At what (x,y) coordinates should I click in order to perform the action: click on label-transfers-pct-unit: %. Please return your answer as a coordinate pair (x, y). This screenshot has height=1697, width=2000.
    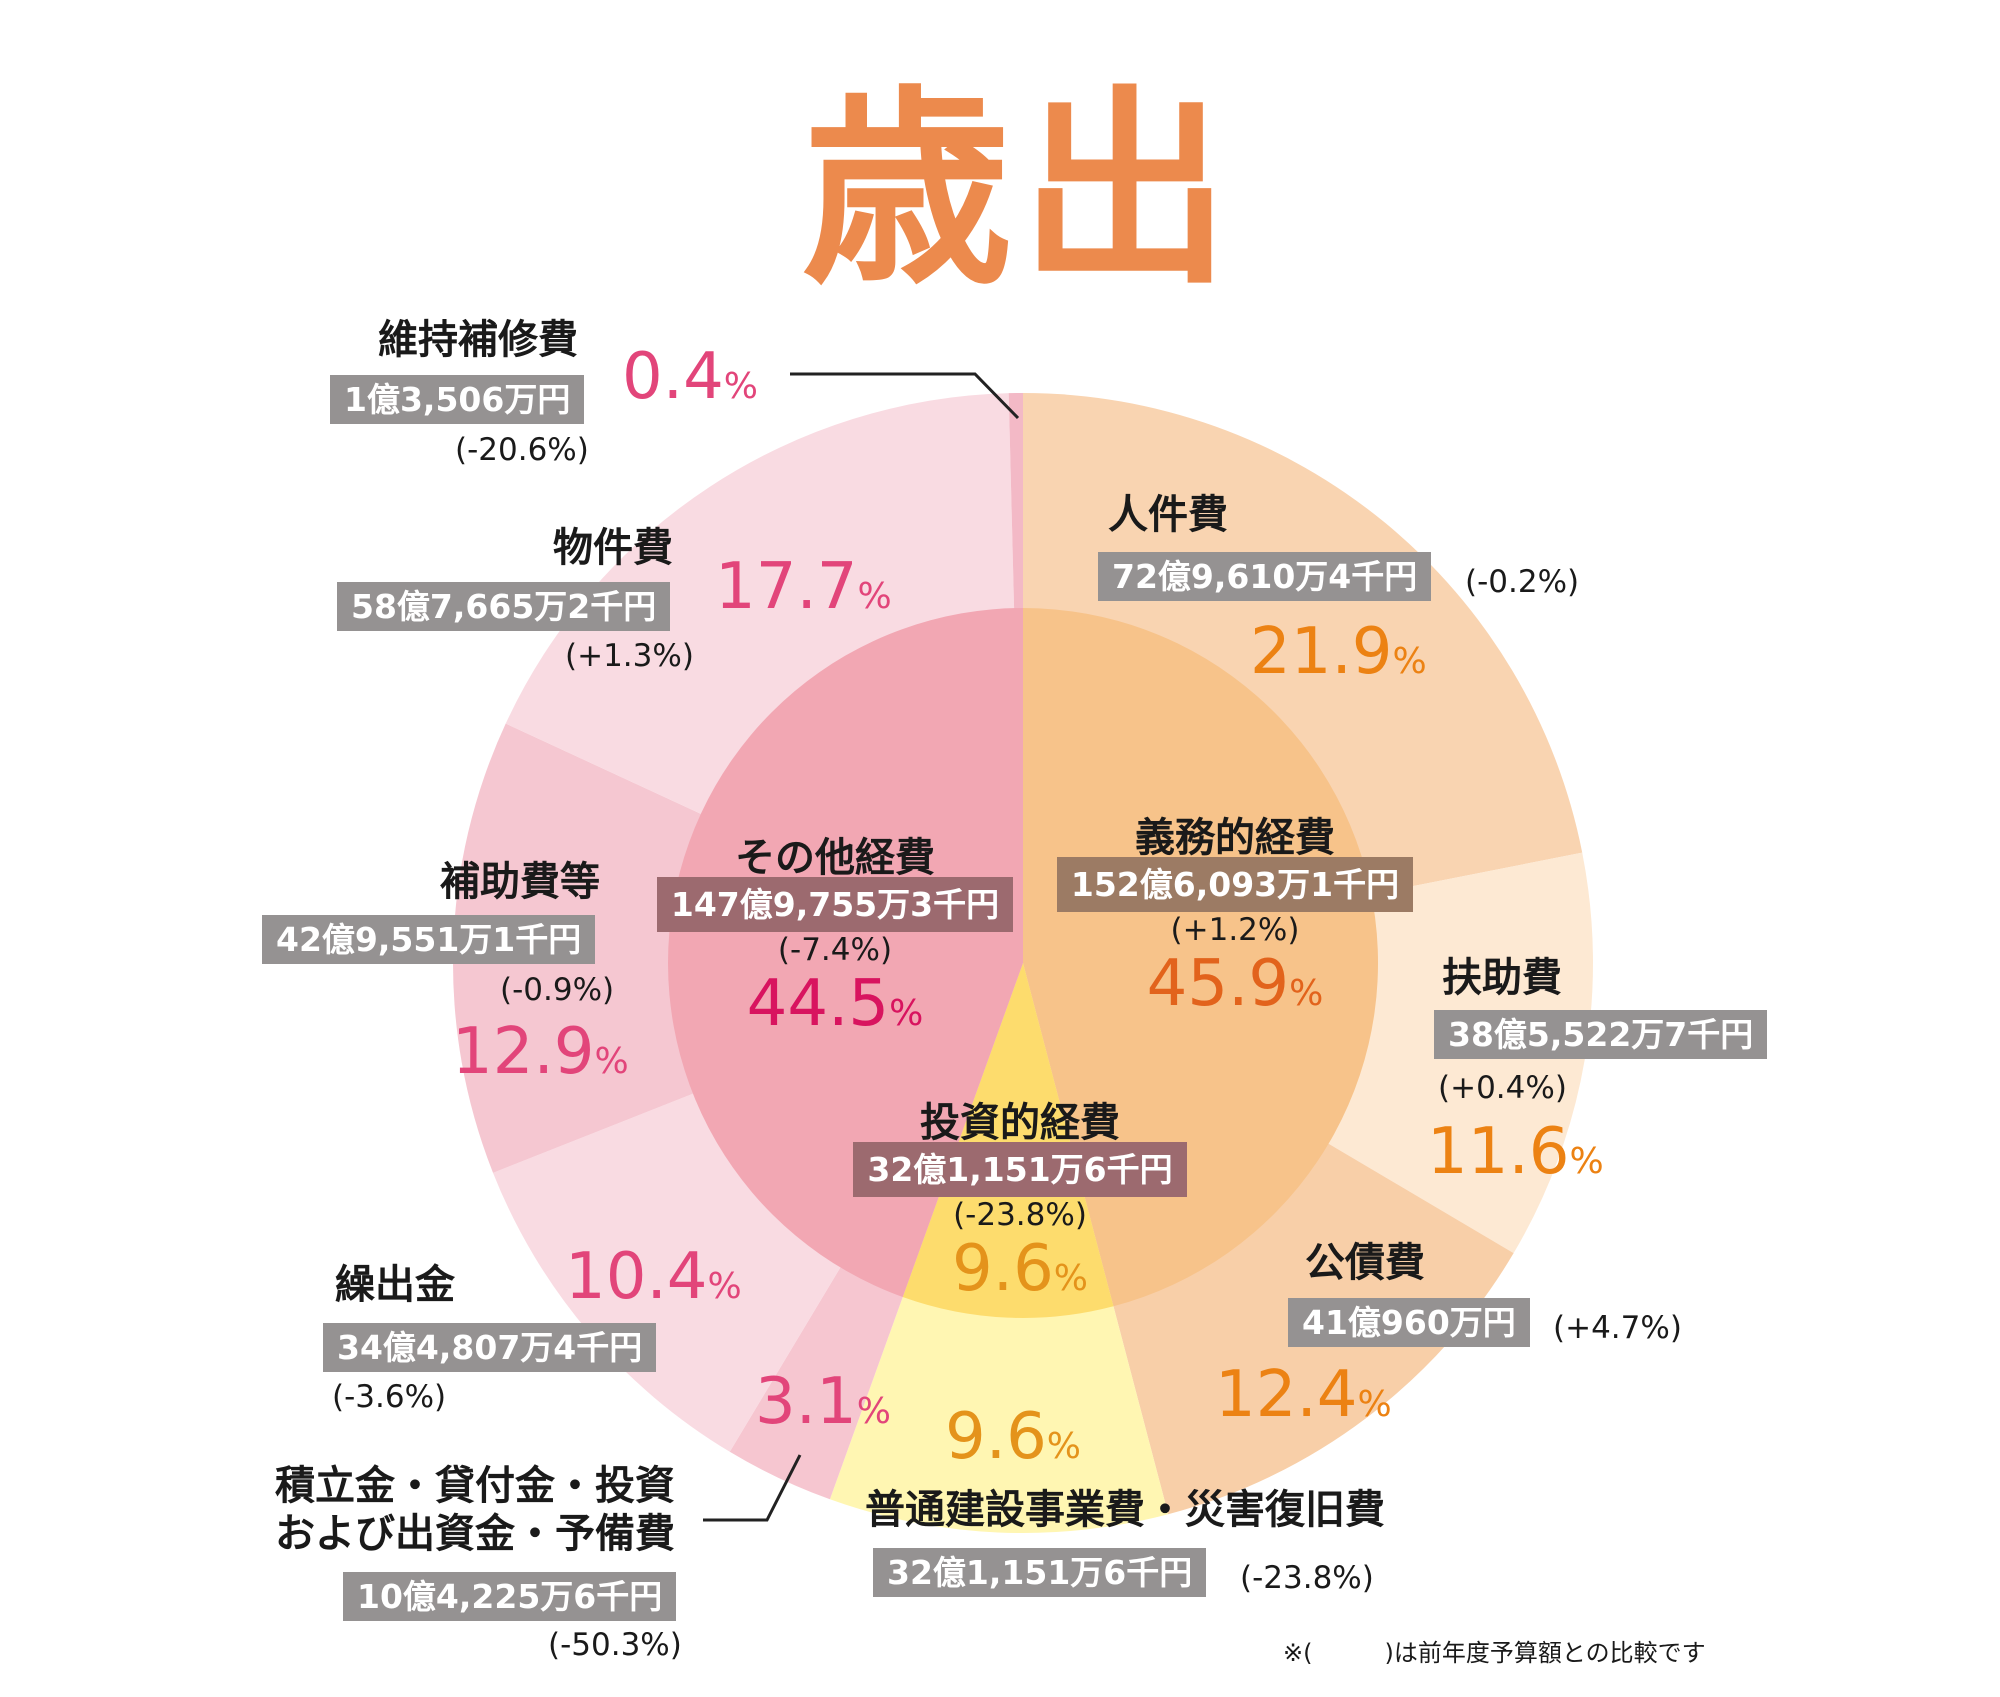
    Looking at the image, I should click on (724, 1286).